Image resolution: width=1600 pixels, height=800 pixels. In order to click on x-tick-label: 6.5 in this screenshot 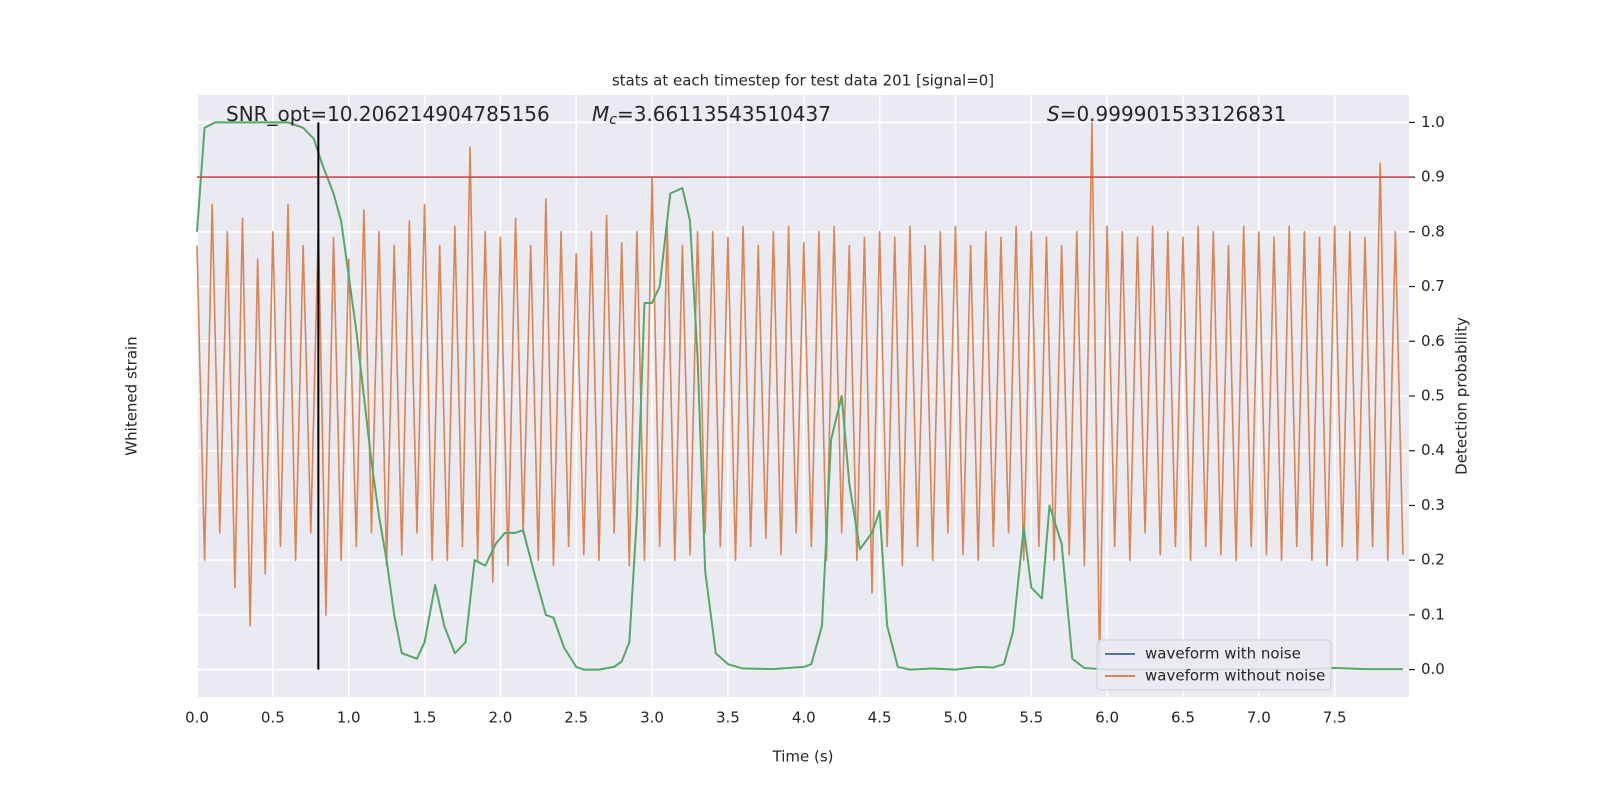, I will do `click(1183, 718)`.